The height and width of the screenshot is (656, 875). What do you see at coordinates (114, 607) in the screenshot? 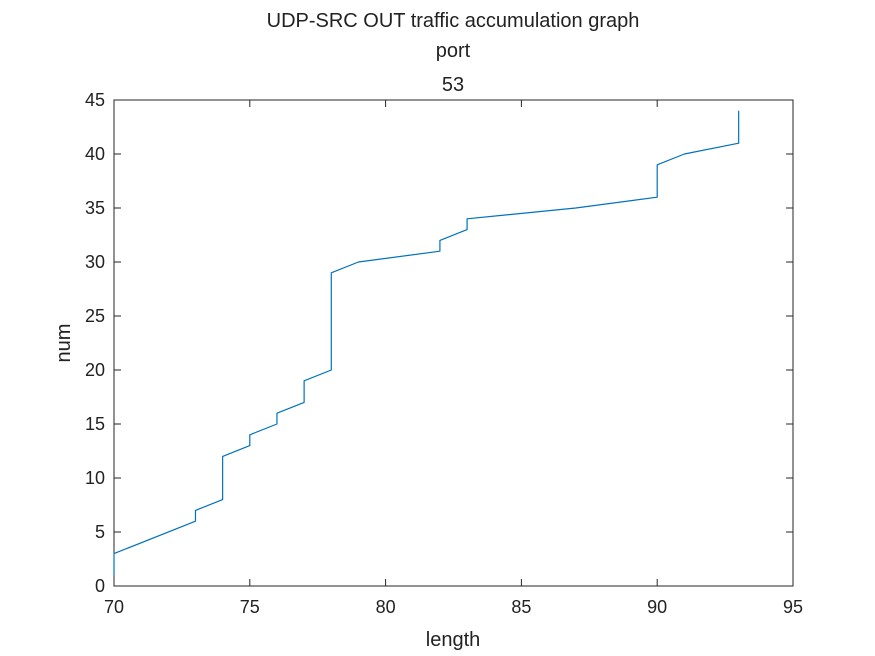
I see `x-tick-label: 70` at bounding box center [114, 607].